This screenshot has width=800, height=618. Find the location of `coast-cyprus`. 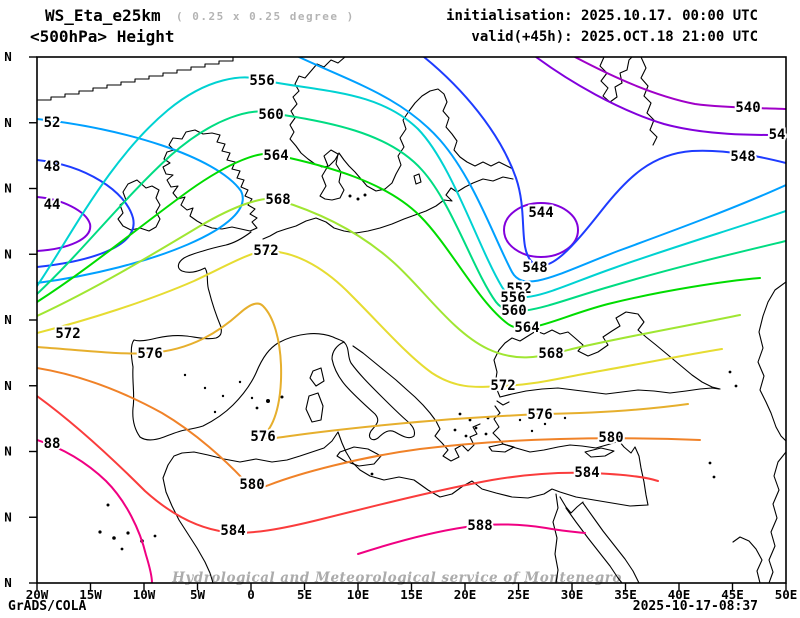

coast-cyprus is located at coordinates (599, 452).